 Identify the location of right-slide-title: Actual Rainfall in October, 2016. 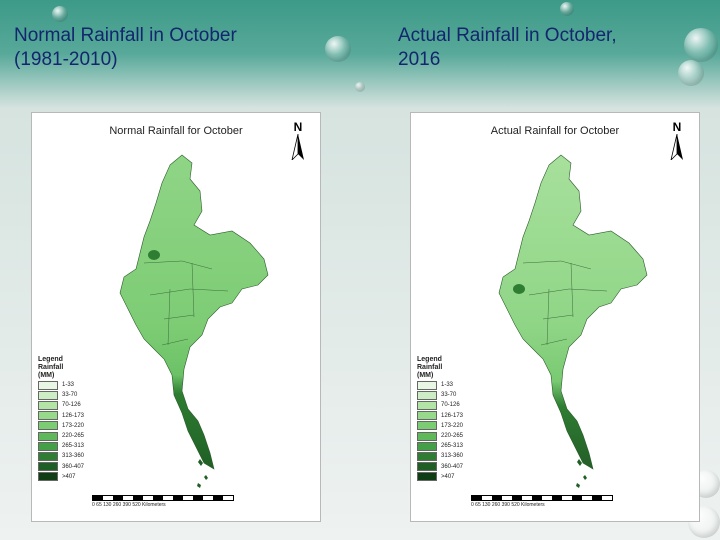
(507, 48).